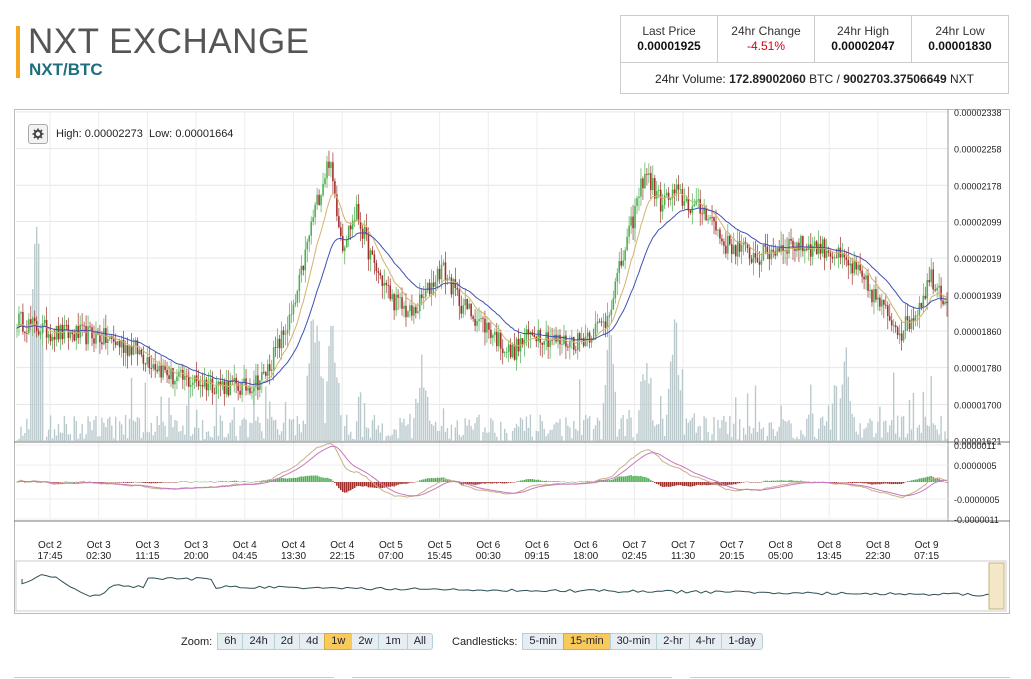  Describe the element at coordinates (742, 641) in the screenshot. I see `candle-1day-button: 1-day` at that location.